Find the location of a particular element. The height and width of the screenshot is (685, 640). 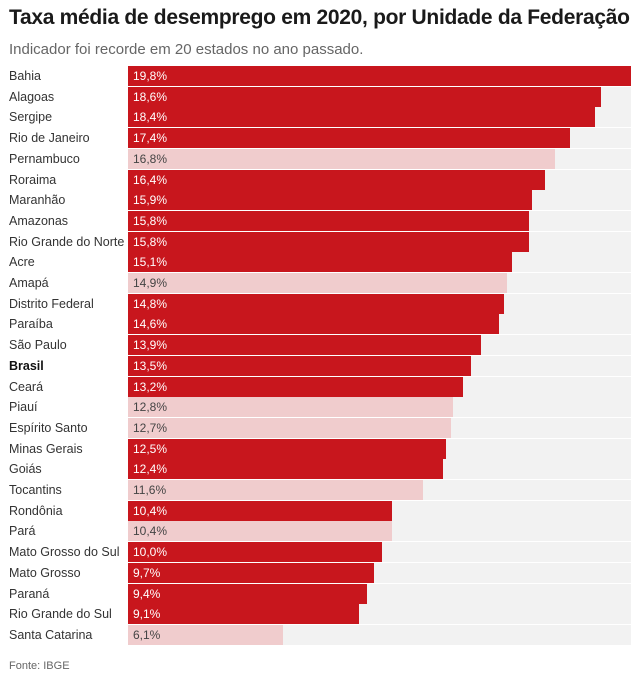

bar-track: 16,8% is located at coordinates (379, 158).